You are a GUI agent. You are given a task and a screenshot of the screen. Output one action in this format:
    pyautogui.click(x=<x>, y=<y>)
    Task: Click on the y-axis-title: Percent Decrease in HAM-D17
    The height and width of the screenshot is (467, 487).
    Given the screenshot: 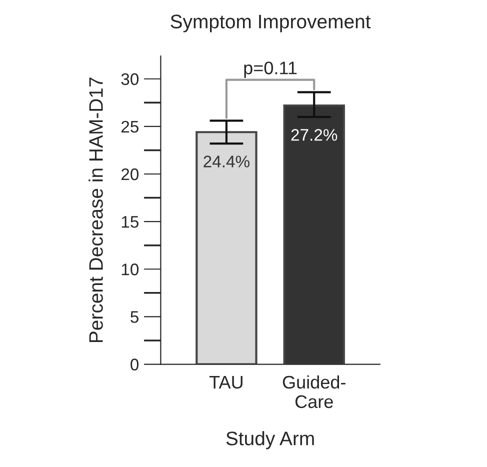 What is the action you would take?
    pyautogui.click(x=95, y=210)
    